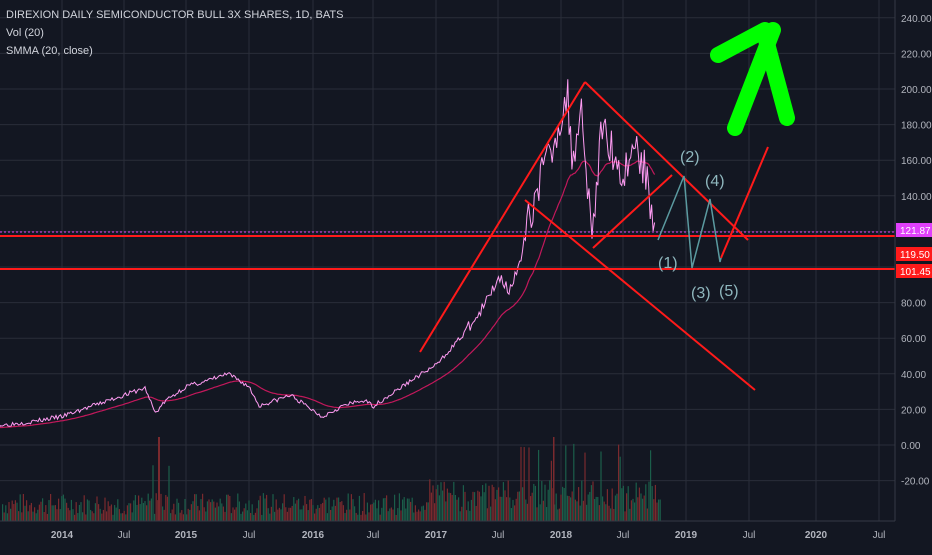 The image size is (932, 555). What do you see at coordinates (916, 161) in the screenshot?
I see `y-tick-label: 160.00` at bounding box center [916, 161].